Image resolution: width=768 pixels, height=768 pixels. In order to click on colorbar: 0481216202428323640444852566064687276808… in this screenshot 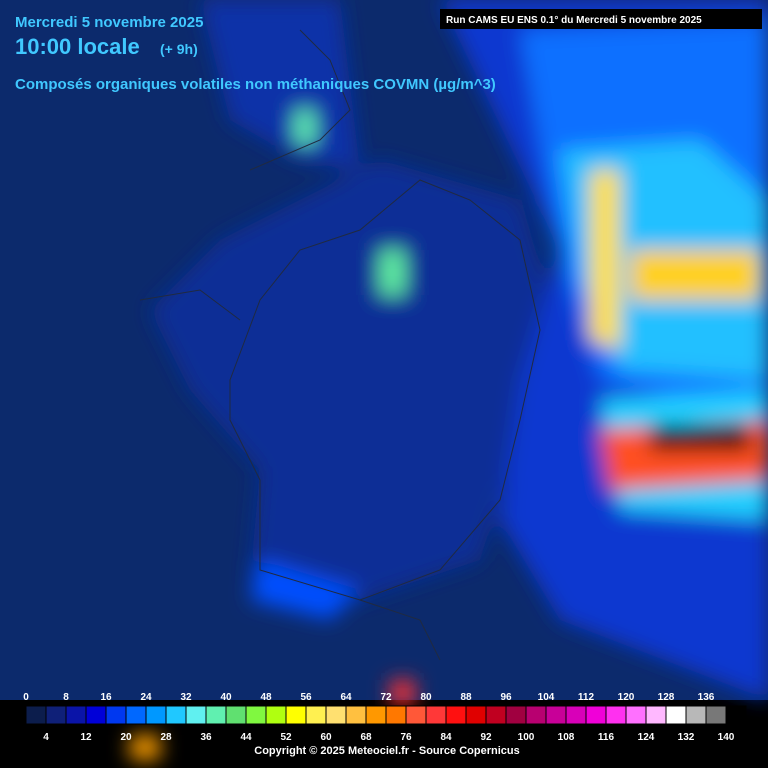, I will do `click(385, 717)`.